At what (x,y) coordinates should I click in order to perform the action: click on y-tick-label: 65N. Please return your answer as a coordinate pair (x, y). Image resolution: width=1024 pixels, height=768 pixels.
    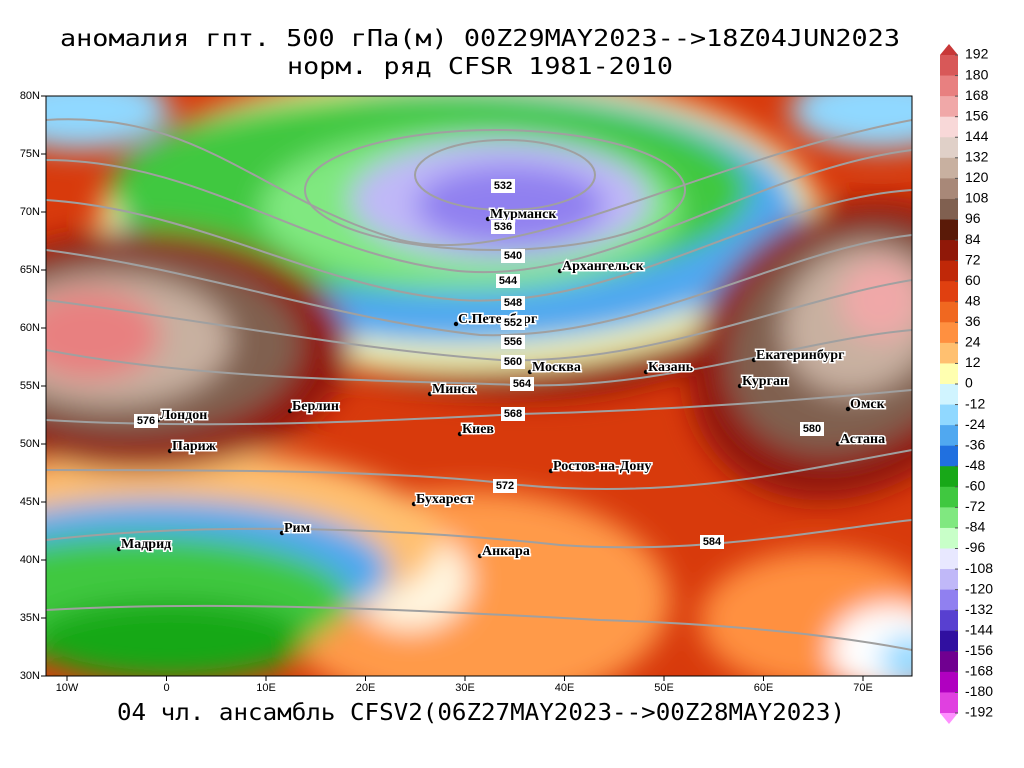
    Looking at the image, I should click on (30, 270).